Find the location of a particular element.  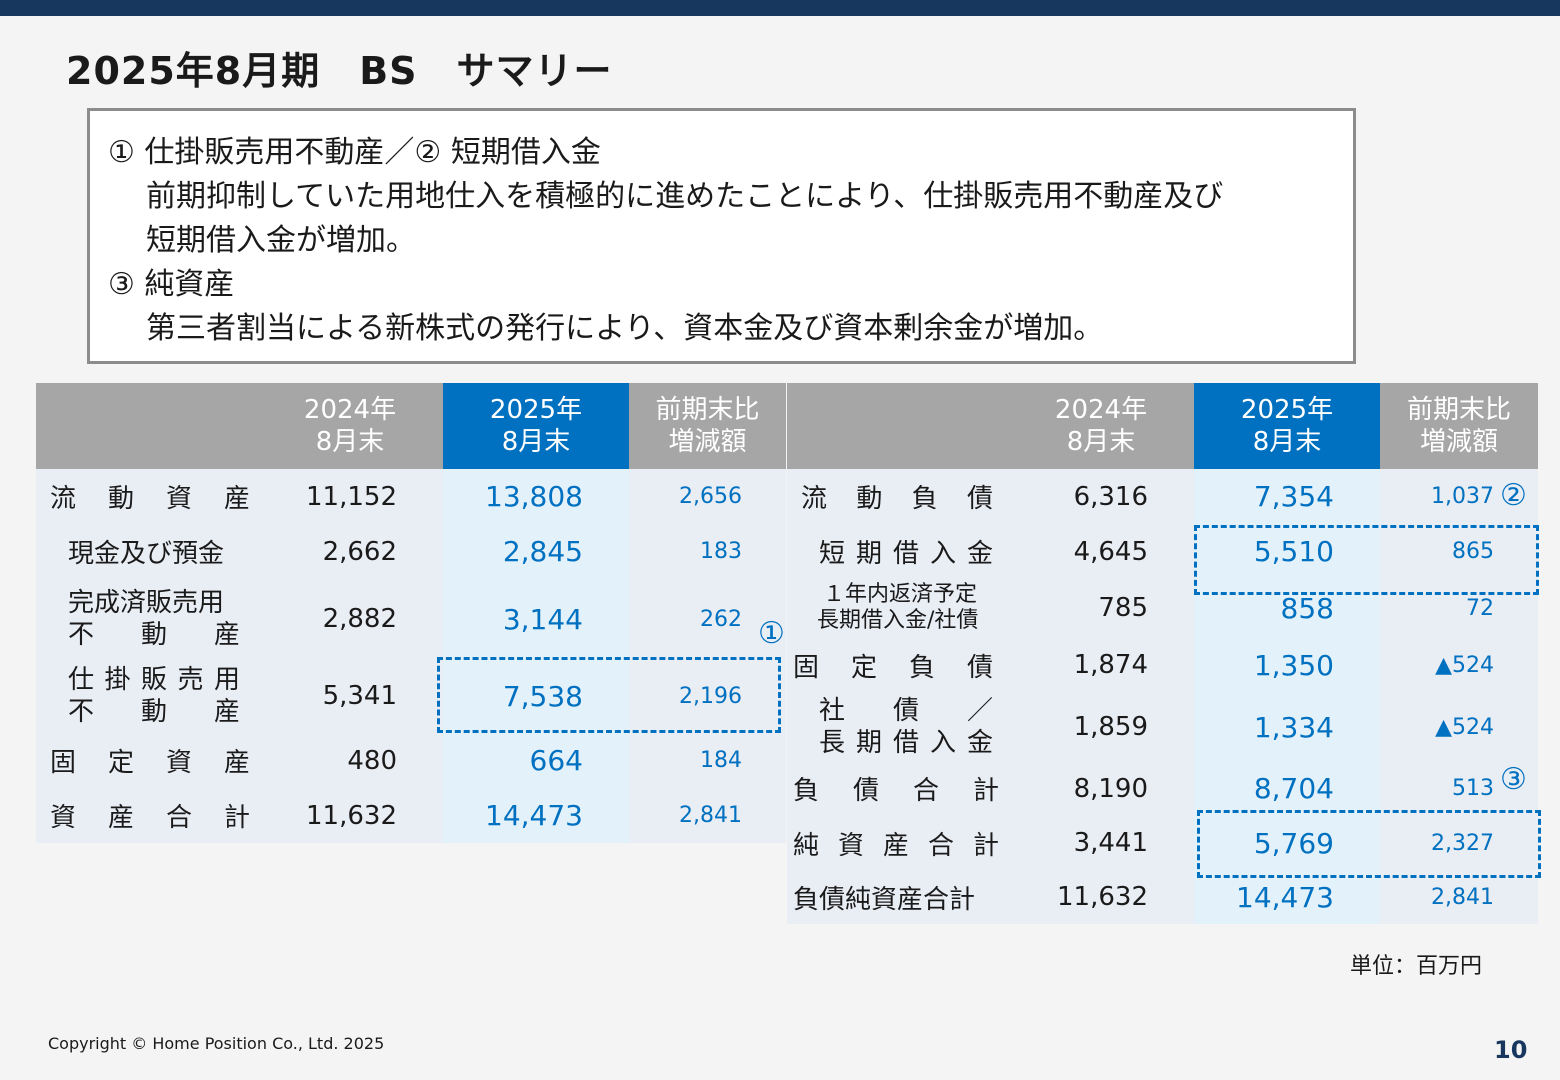

table-row: 資産合計 11,632 14,473 2,841 is located at coordinates (411, 815).